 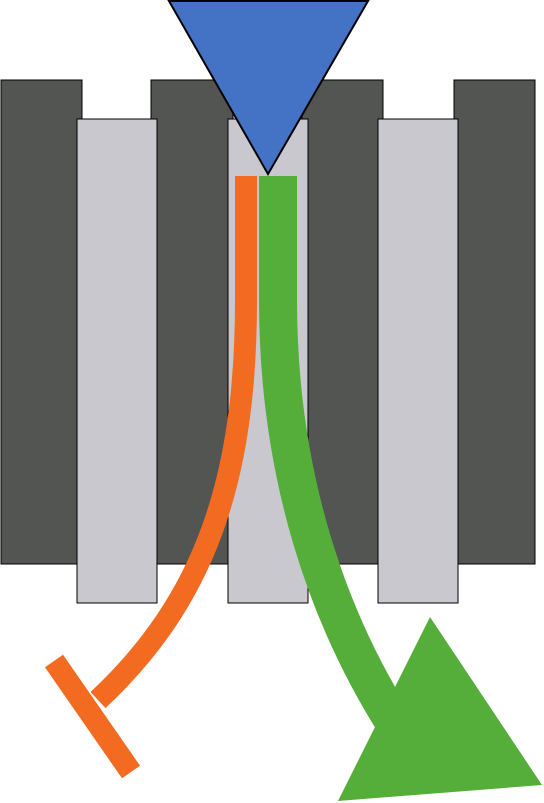 What do you see at coordinates (92, 716) in the screenshot?
I see `inhibition-arrow-bar` at bounding box center [92, 716].